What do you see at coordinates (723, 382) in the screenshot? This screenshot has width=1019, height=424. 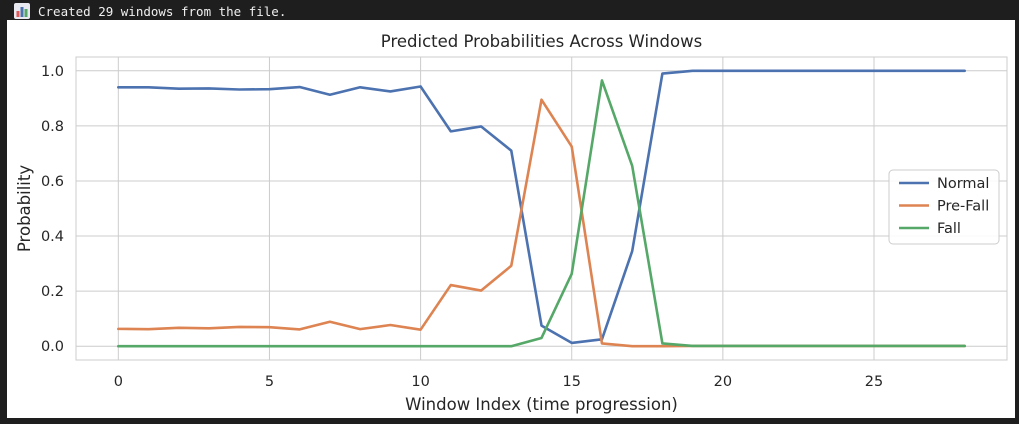 I see `x-tick-label: 20` at bounding box center [723, 382].